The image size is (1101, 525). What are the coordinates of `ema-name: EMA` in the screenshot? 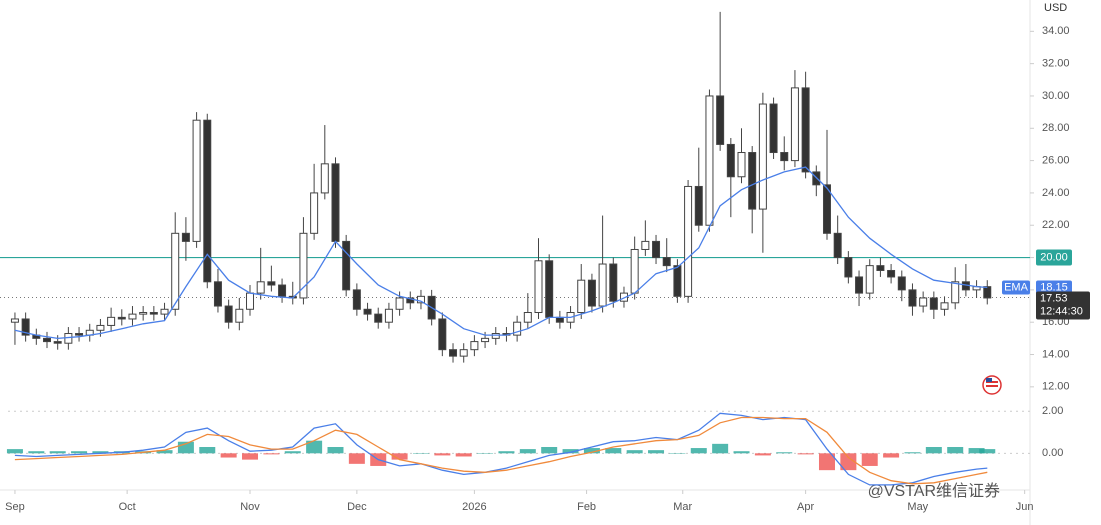 It's located at (1016, 287).